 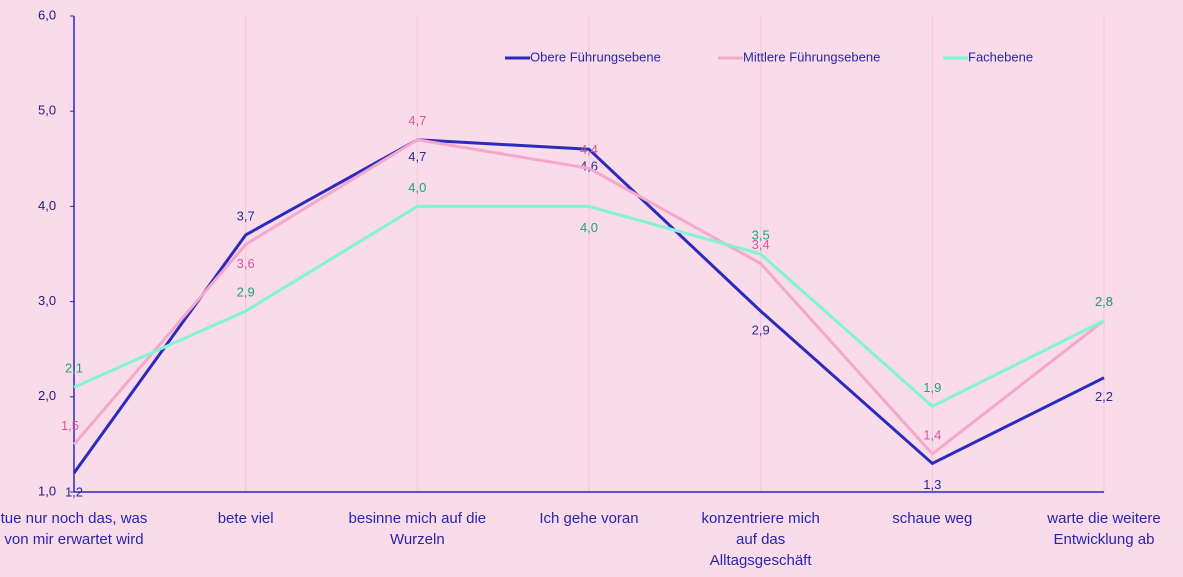 I want to click on legend-label: Fachebene, so click(x=1000, y=56).